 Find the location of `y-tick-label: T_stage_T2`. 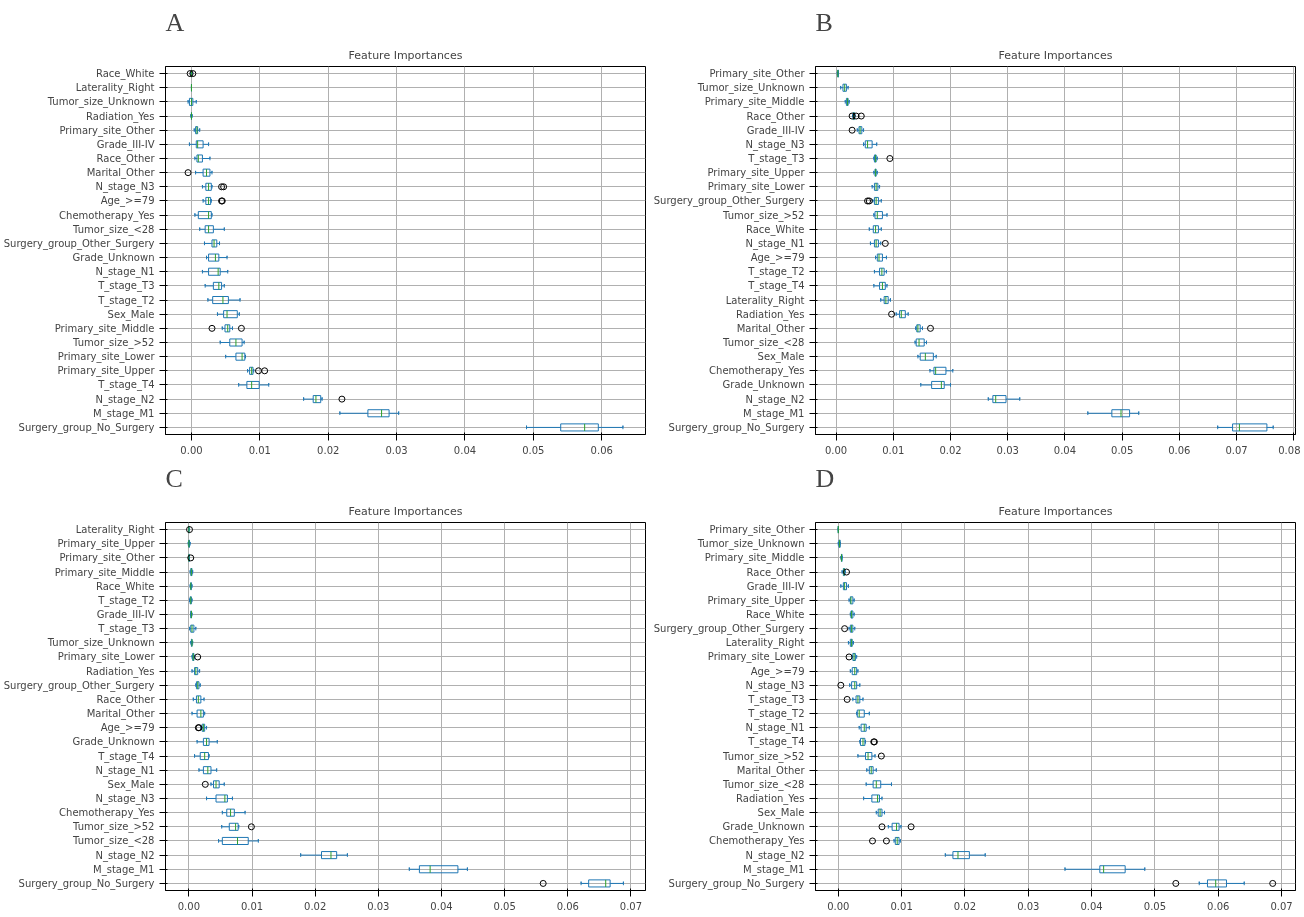

y-tick-label: T_stage_T2 is located at coordinates (776, 714).